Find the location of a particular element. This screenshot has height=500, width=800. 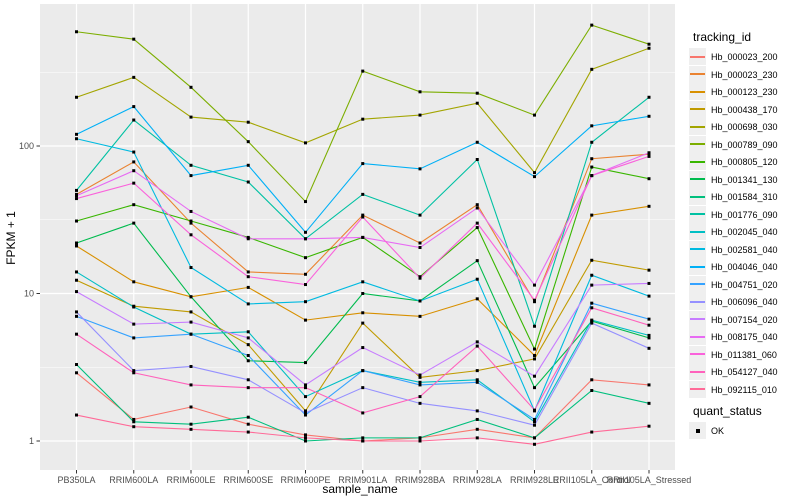

legend-entry-Hb_008175_040: Hb_008175_040 is located at coordinates (744, 336).